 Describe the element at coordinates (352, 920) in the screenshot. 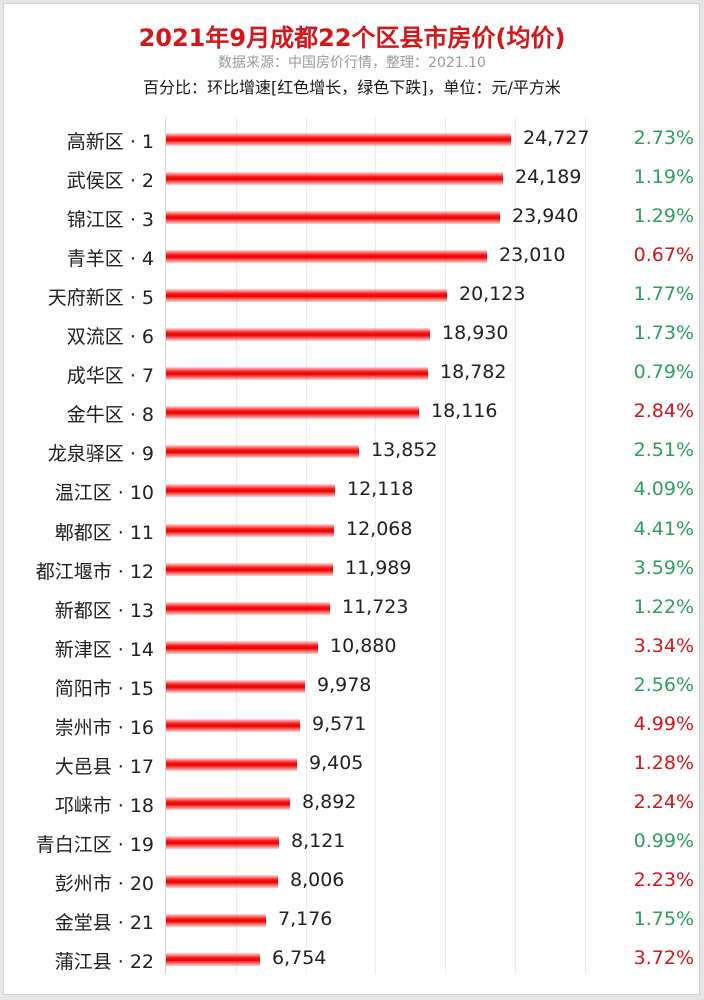

I see `bar-row: 金堂县 · 21 7,176 1.75%` at that location.